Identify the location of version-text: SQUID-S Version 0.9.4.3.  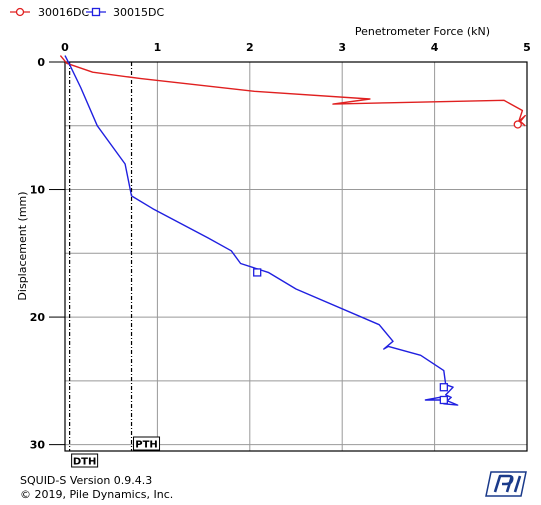
(86, 480).